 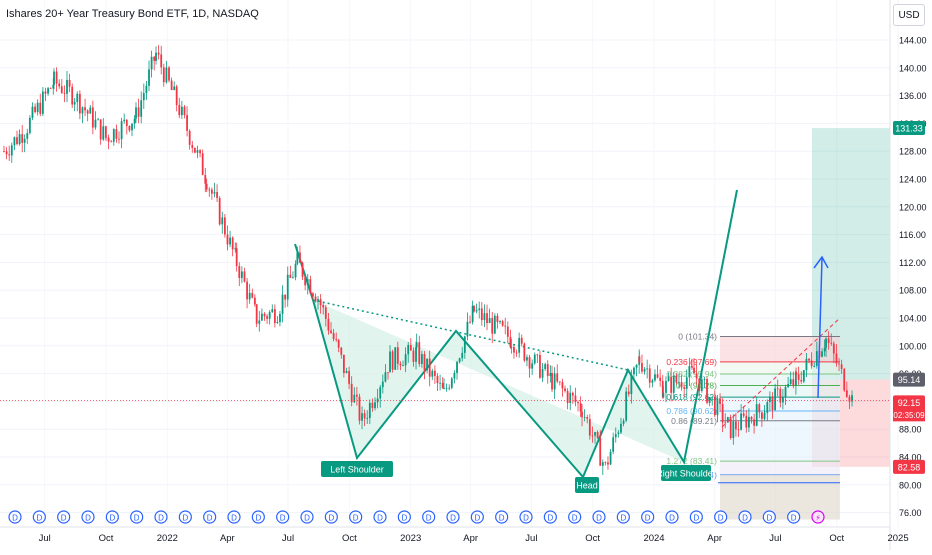 What do you see at coordinates (913, 207) in the screenshot?
I see `y-tick-label: 120.00` at bounding box center [913, 207].